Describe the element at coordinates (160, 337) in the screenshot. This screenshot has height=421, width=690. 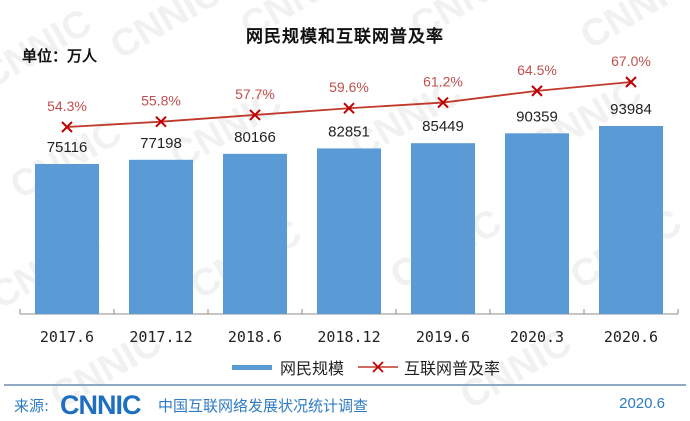
I see `x-category-label: 2017.12` at that location.